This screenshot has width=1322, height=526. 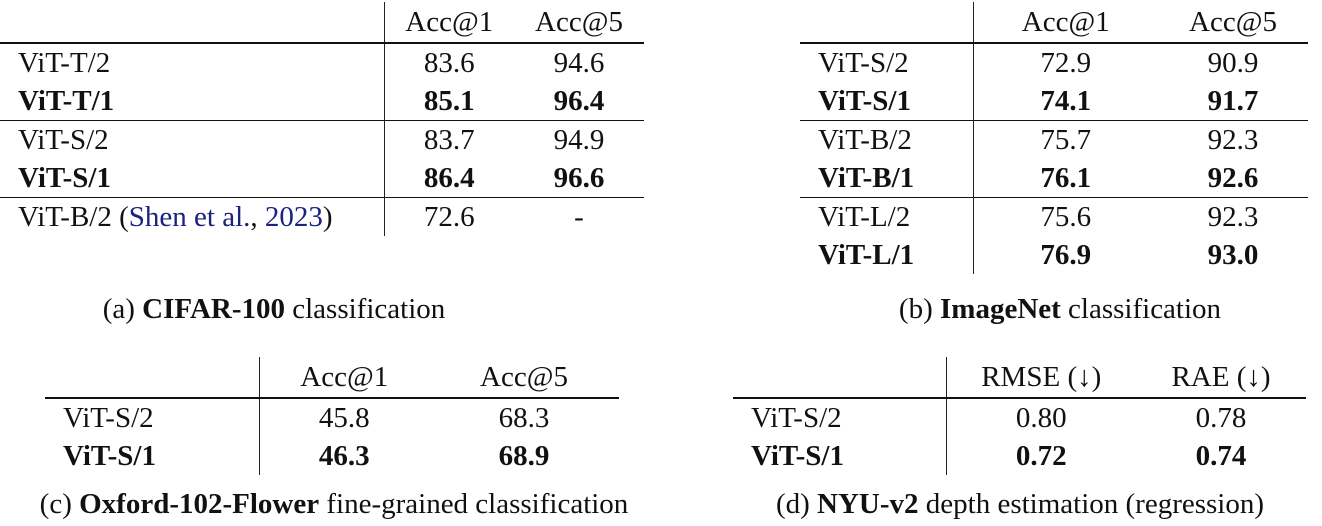 What do you see at coordinates (59, 504) in the screenshot?
I see `caption-prefix: (c)` at bounding box center [59, 504].